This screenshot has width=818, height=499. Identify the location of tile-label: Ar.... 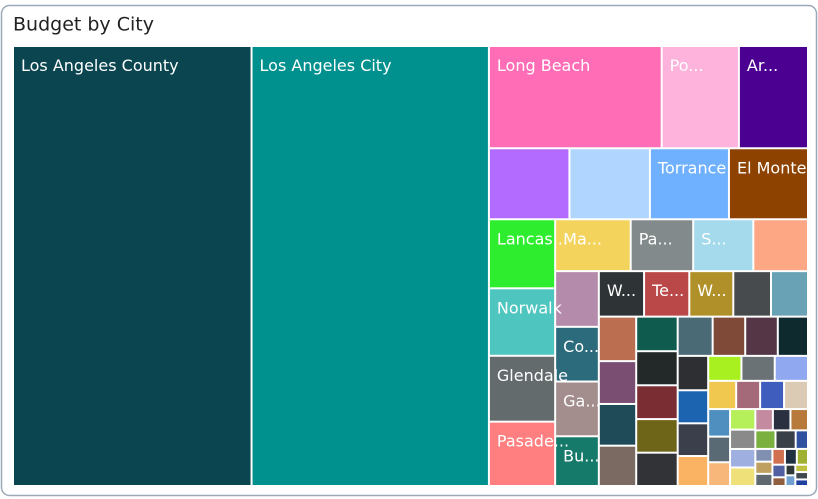
(762, 65).